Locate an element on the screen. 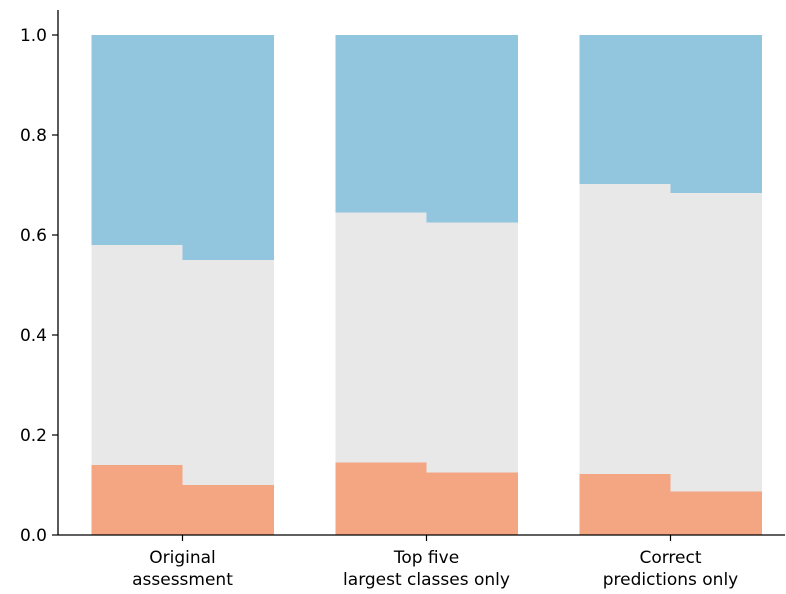 The image size is (786, 594). y-tick-label: 0.6 is located at coordinates (33, 236).